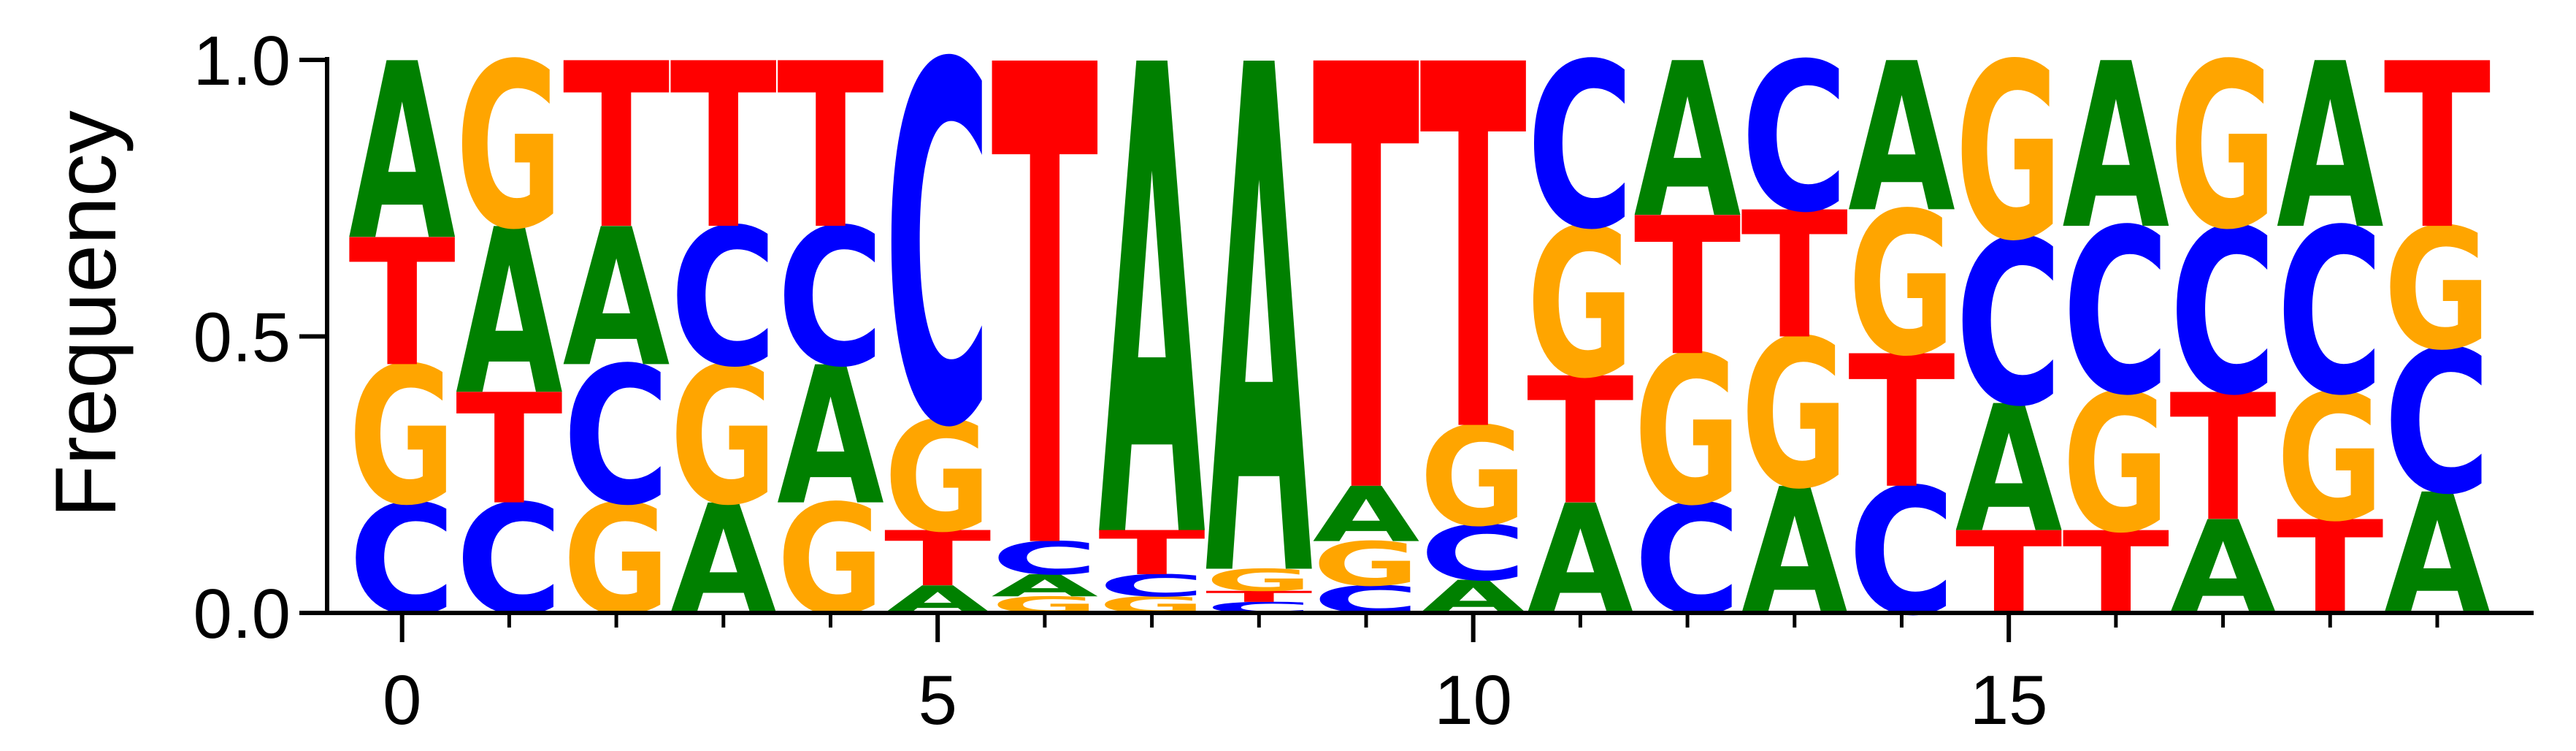  I want to click on y-tick-label: 0.0, so click(242, 614).